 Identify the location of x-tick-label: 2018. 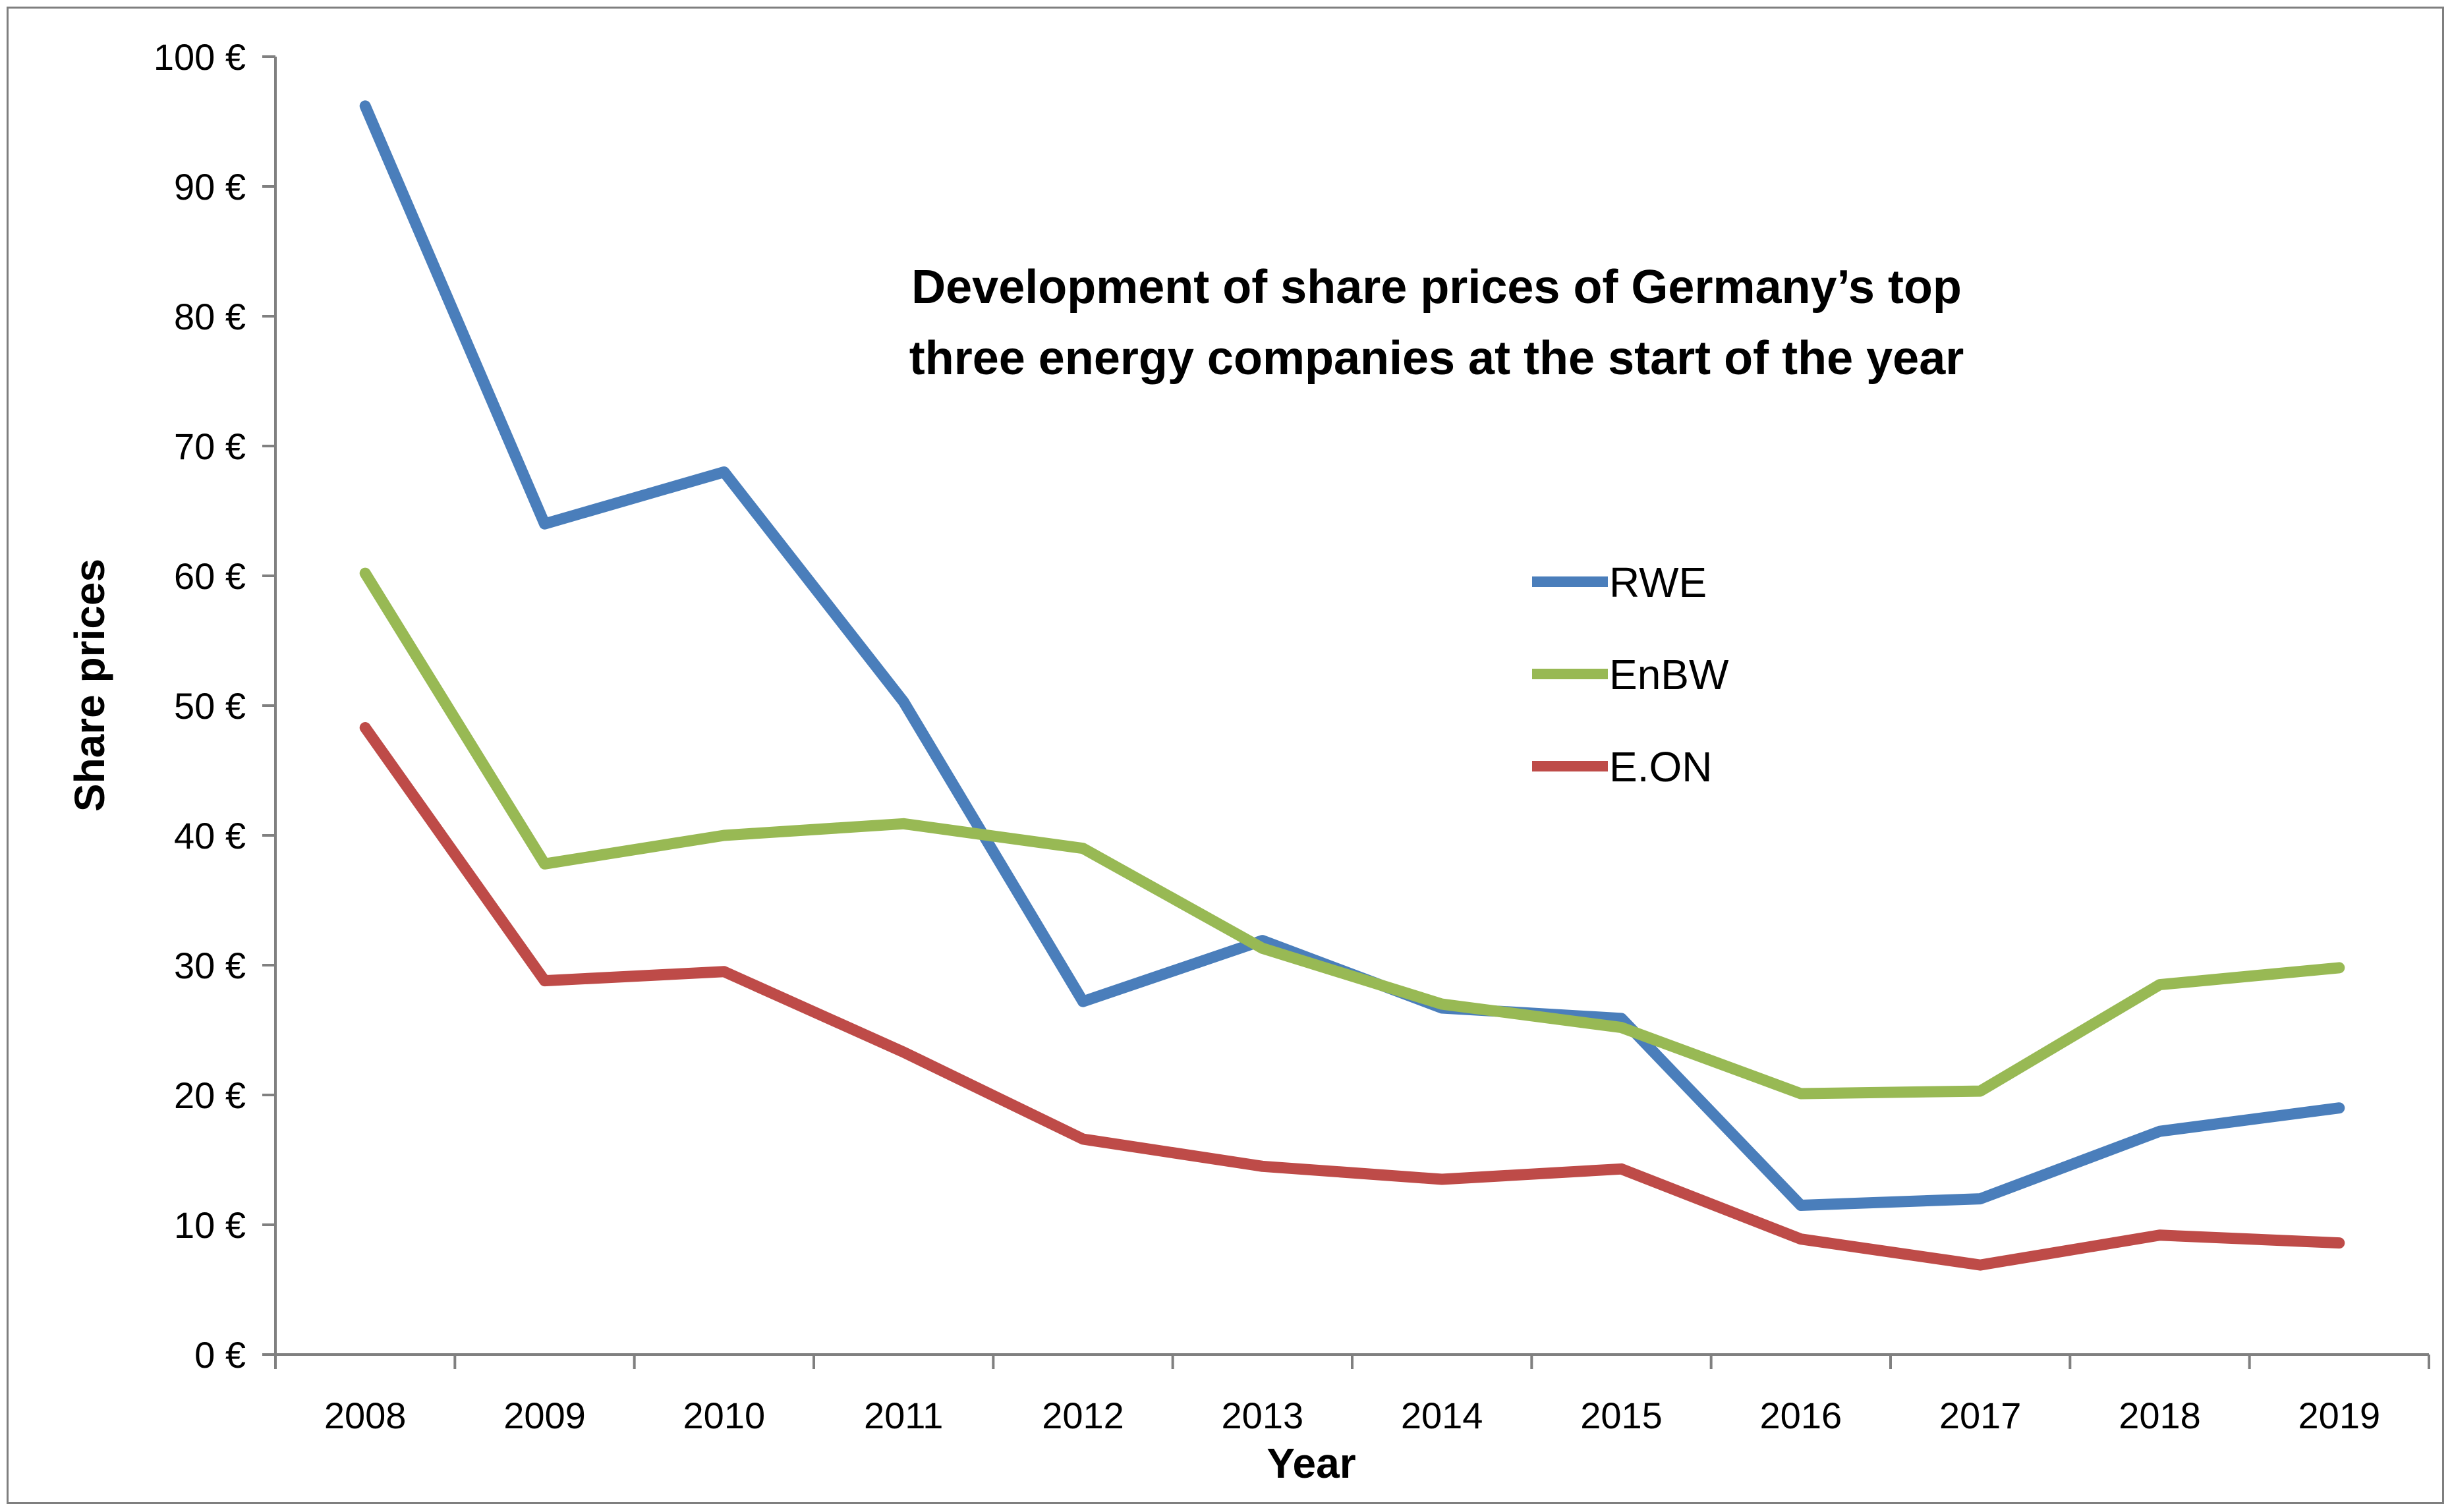
(2160, 1415).